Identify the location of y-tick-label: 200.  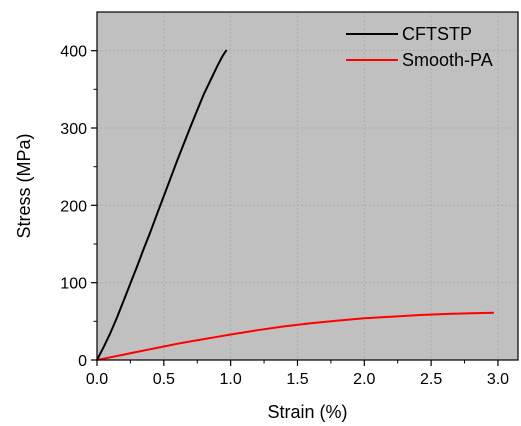
(73, 206).